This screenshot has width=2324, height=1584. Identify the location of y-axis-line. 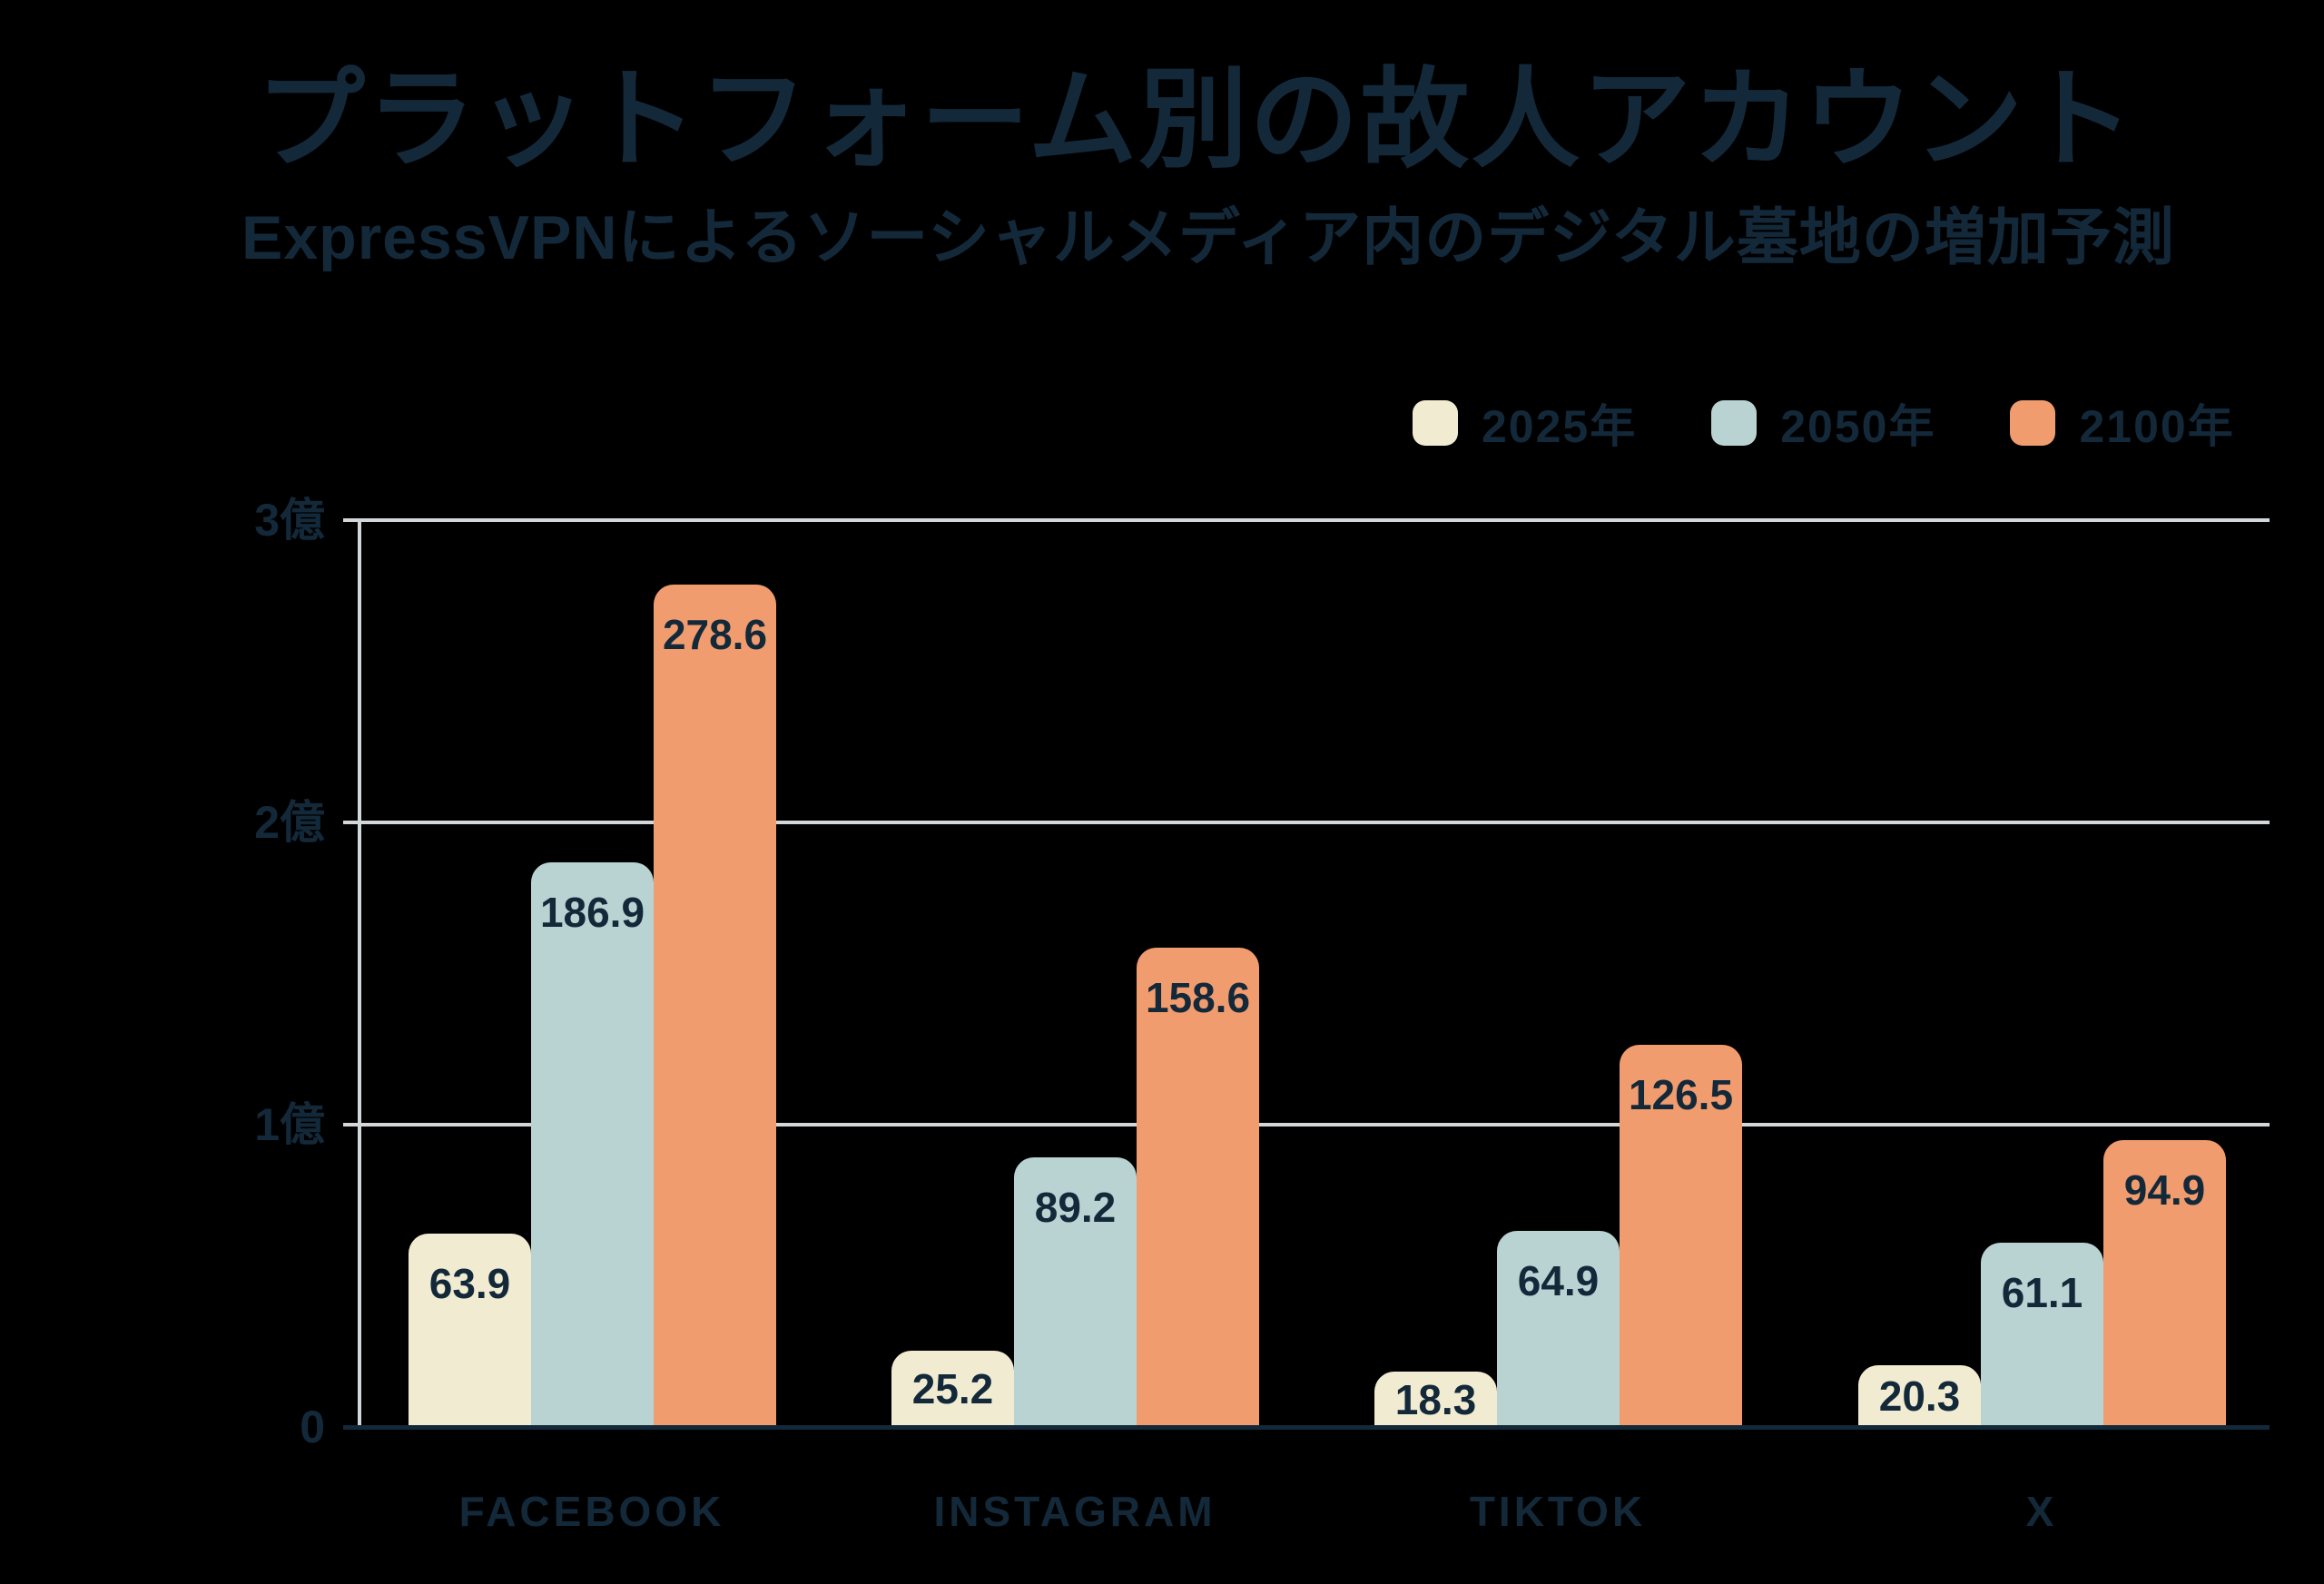
(359, 973).